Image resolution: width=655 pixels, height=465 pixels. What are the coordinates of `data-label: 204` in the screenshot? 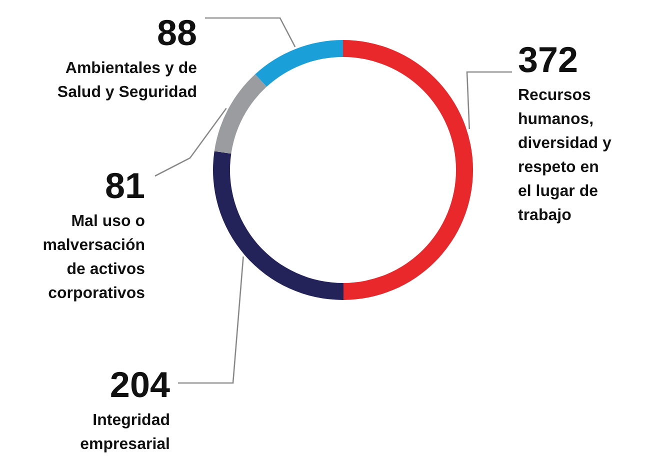 It's located at (140, 384).